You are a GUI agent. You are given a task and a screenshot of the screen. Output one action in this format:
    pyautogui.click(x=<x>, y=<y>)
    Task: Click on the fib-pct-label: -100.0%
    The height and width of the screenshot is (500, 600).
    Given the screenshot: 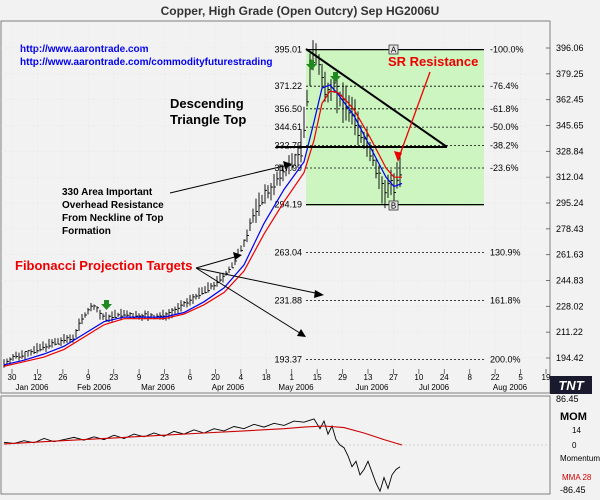 What is the action you would take?
    pyautogui.click(x=507, y=50)
    